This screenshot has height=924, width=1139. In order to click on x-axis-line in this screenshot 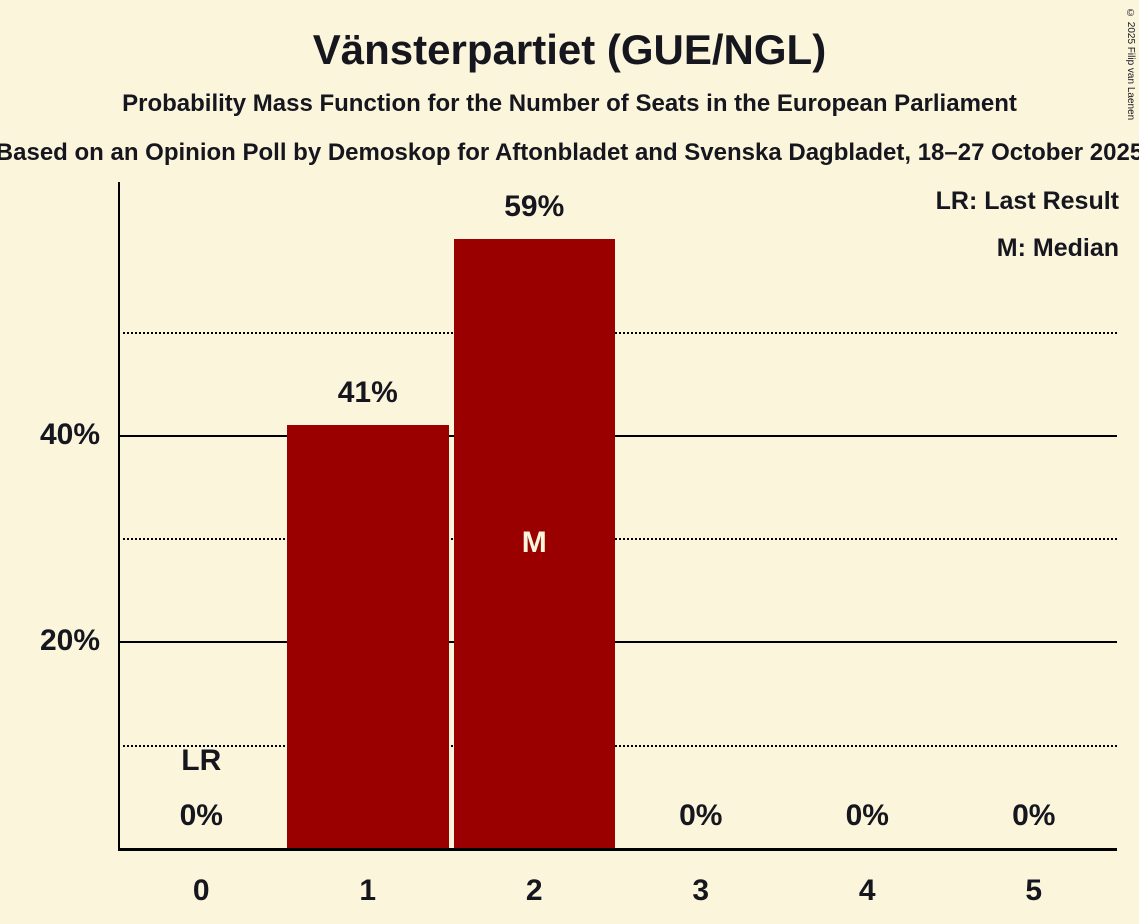, I will do `click(617, 849)`.